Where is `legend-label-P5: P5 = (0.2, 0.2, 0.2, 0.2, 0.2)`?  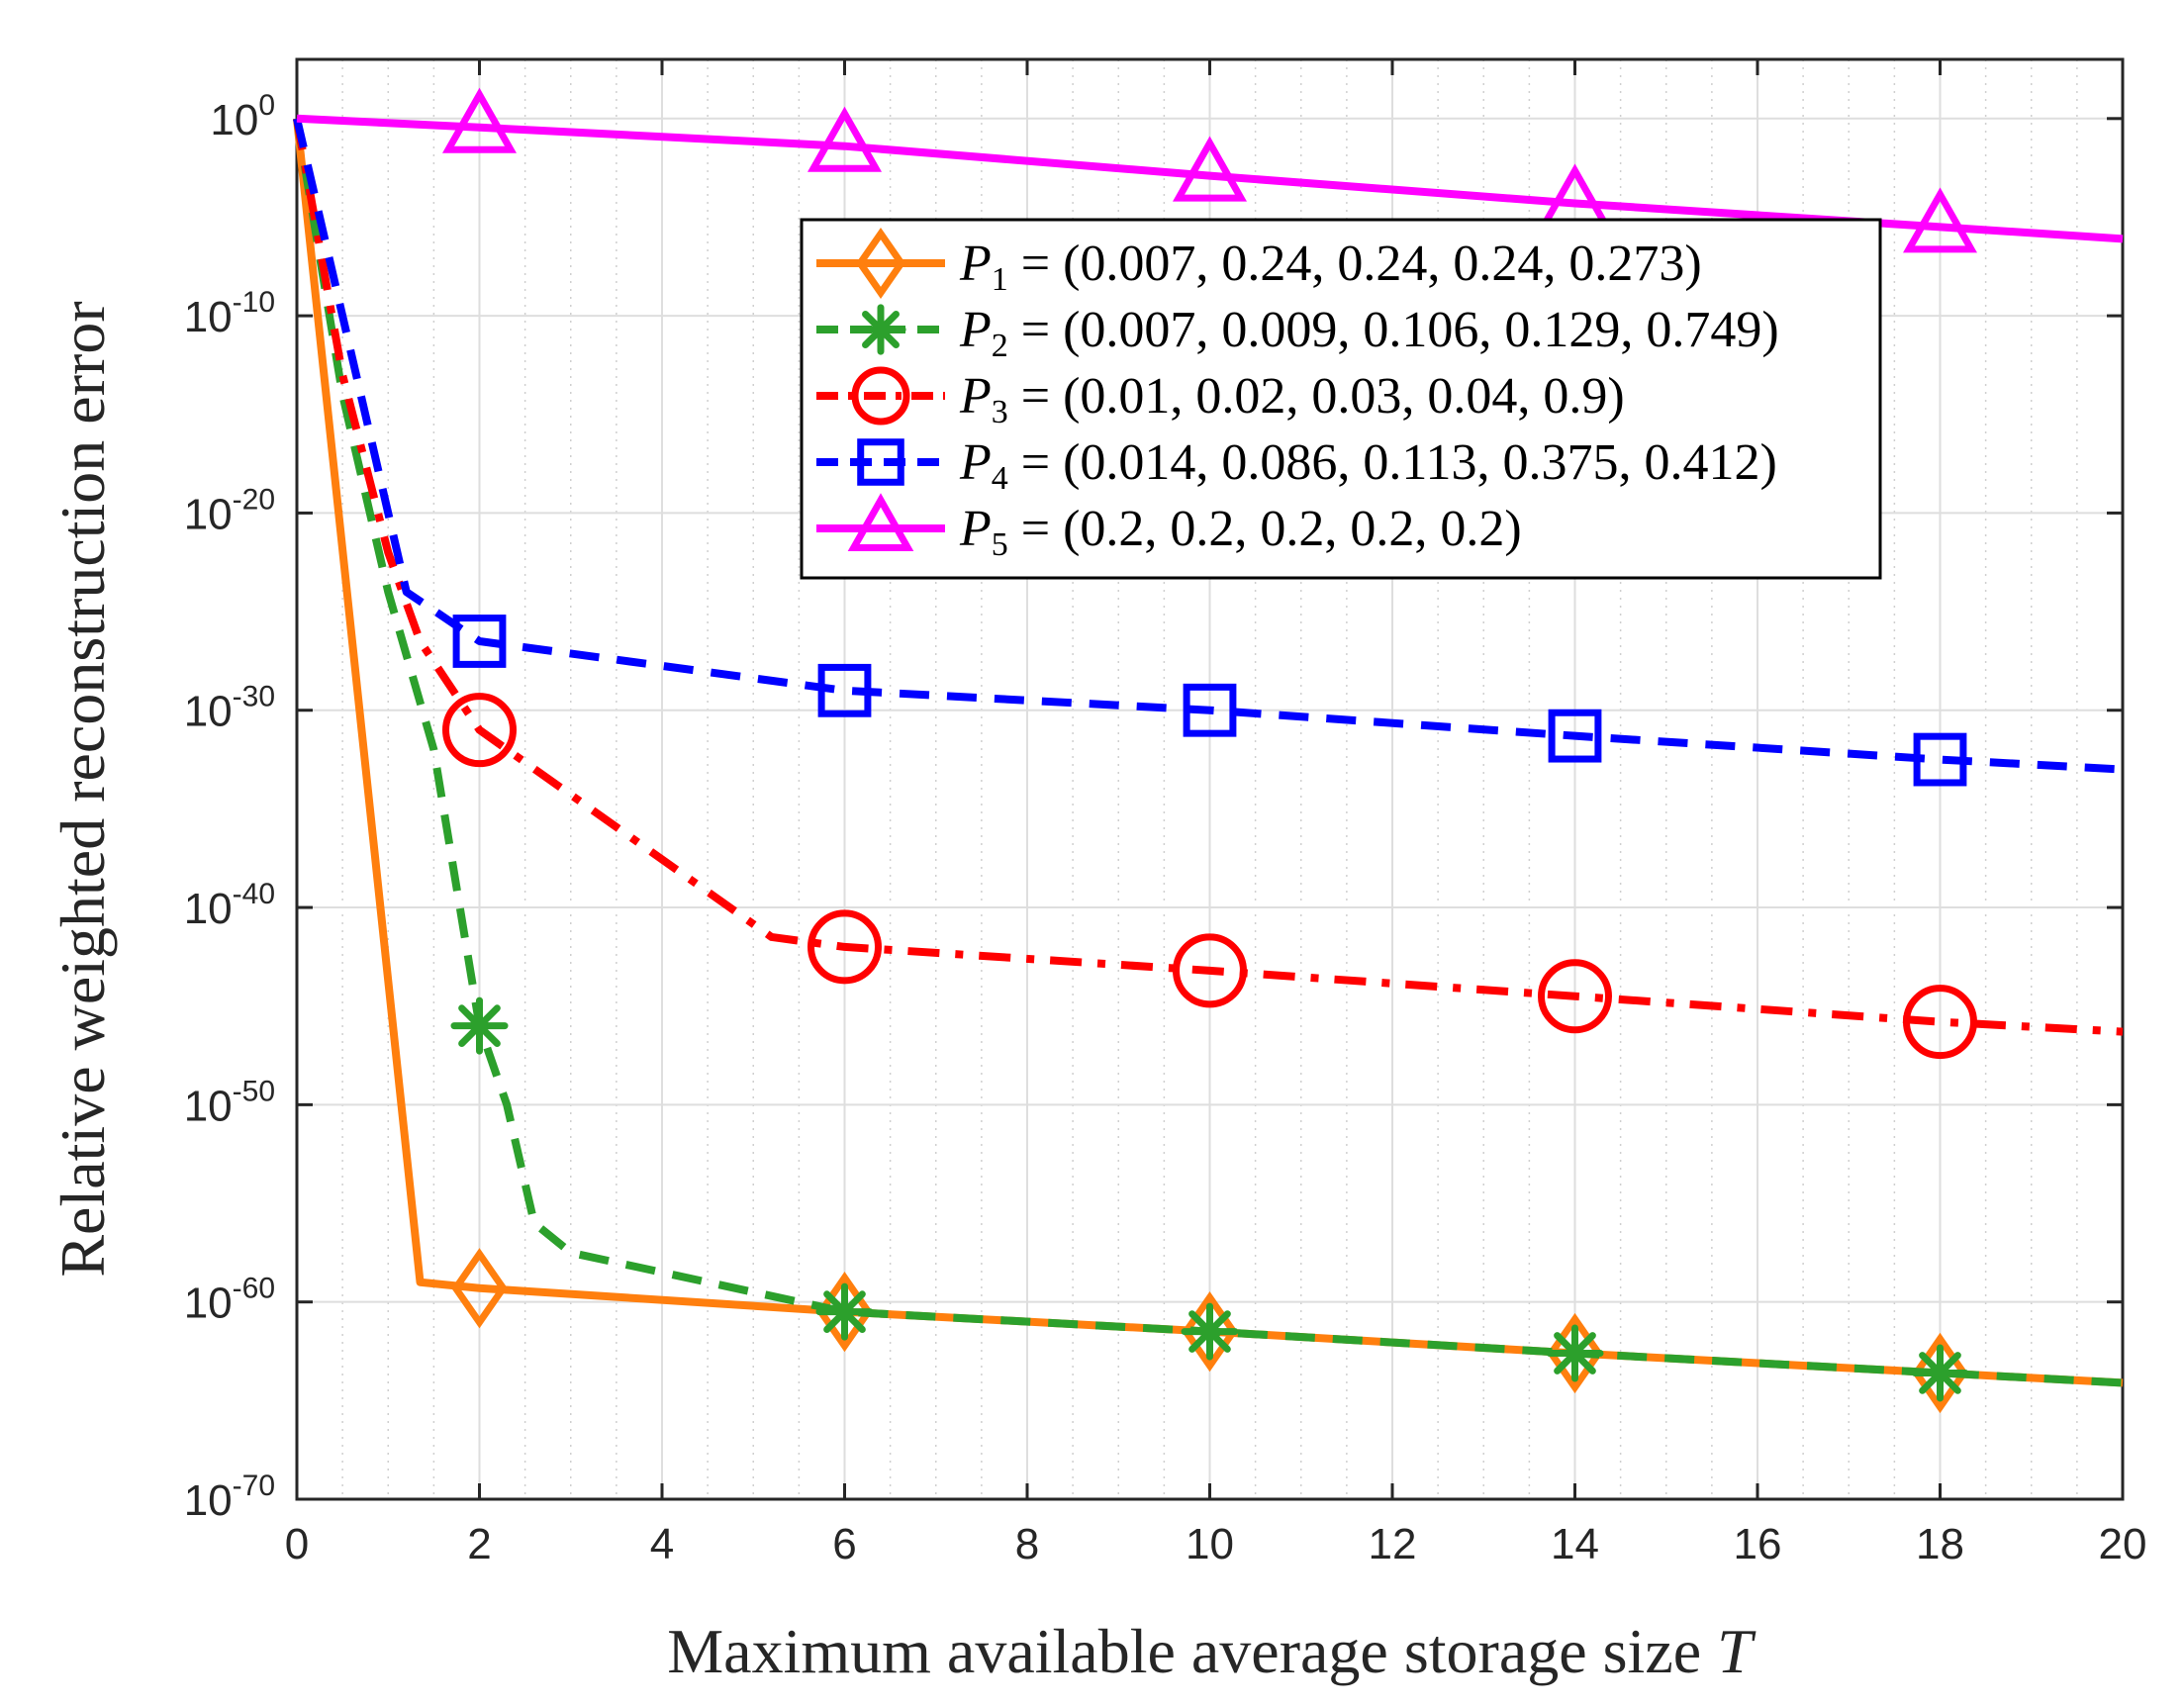 legend-label-P5: P5 = (0.2, 0.2, 0.2, 0.2, 0.2) is located at coordinates (1240, 532).